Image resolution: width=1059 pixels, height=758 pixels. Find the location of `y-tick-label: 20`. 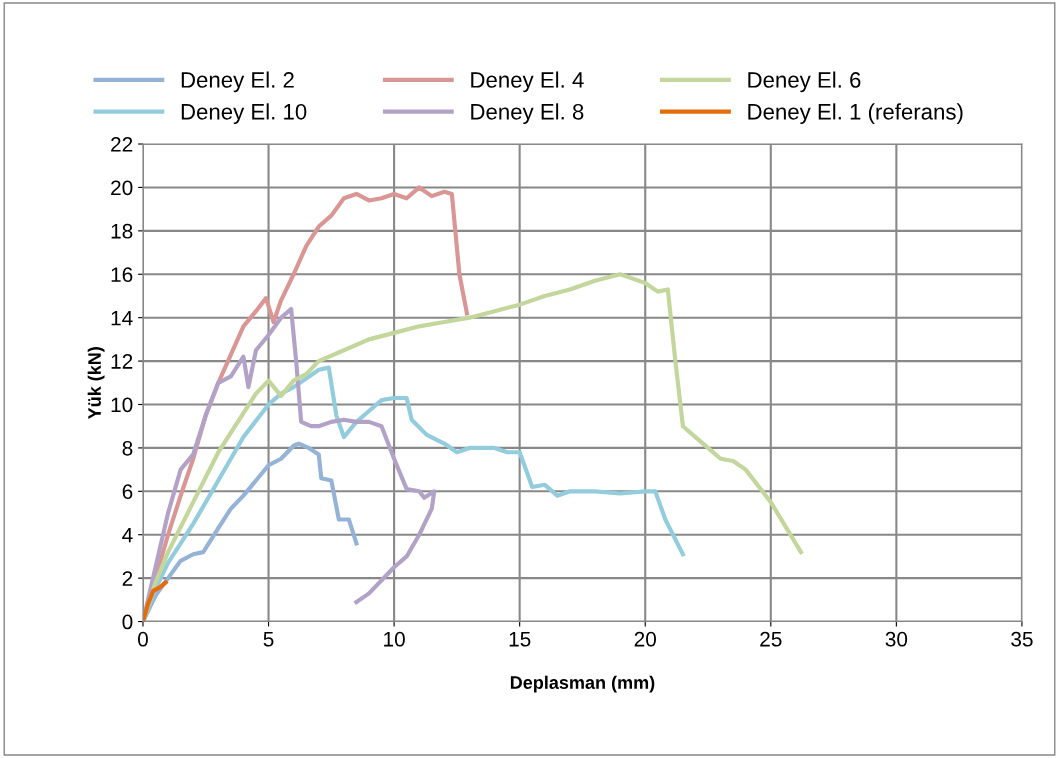

y-tick-label: 20 is located at coordinates (122, 188).